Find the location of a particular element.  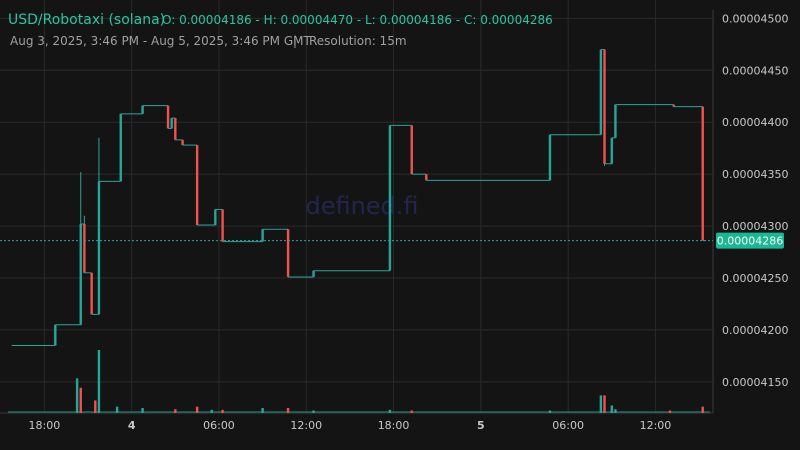

watermark: defined.fi is located at coordinates (361, 206).